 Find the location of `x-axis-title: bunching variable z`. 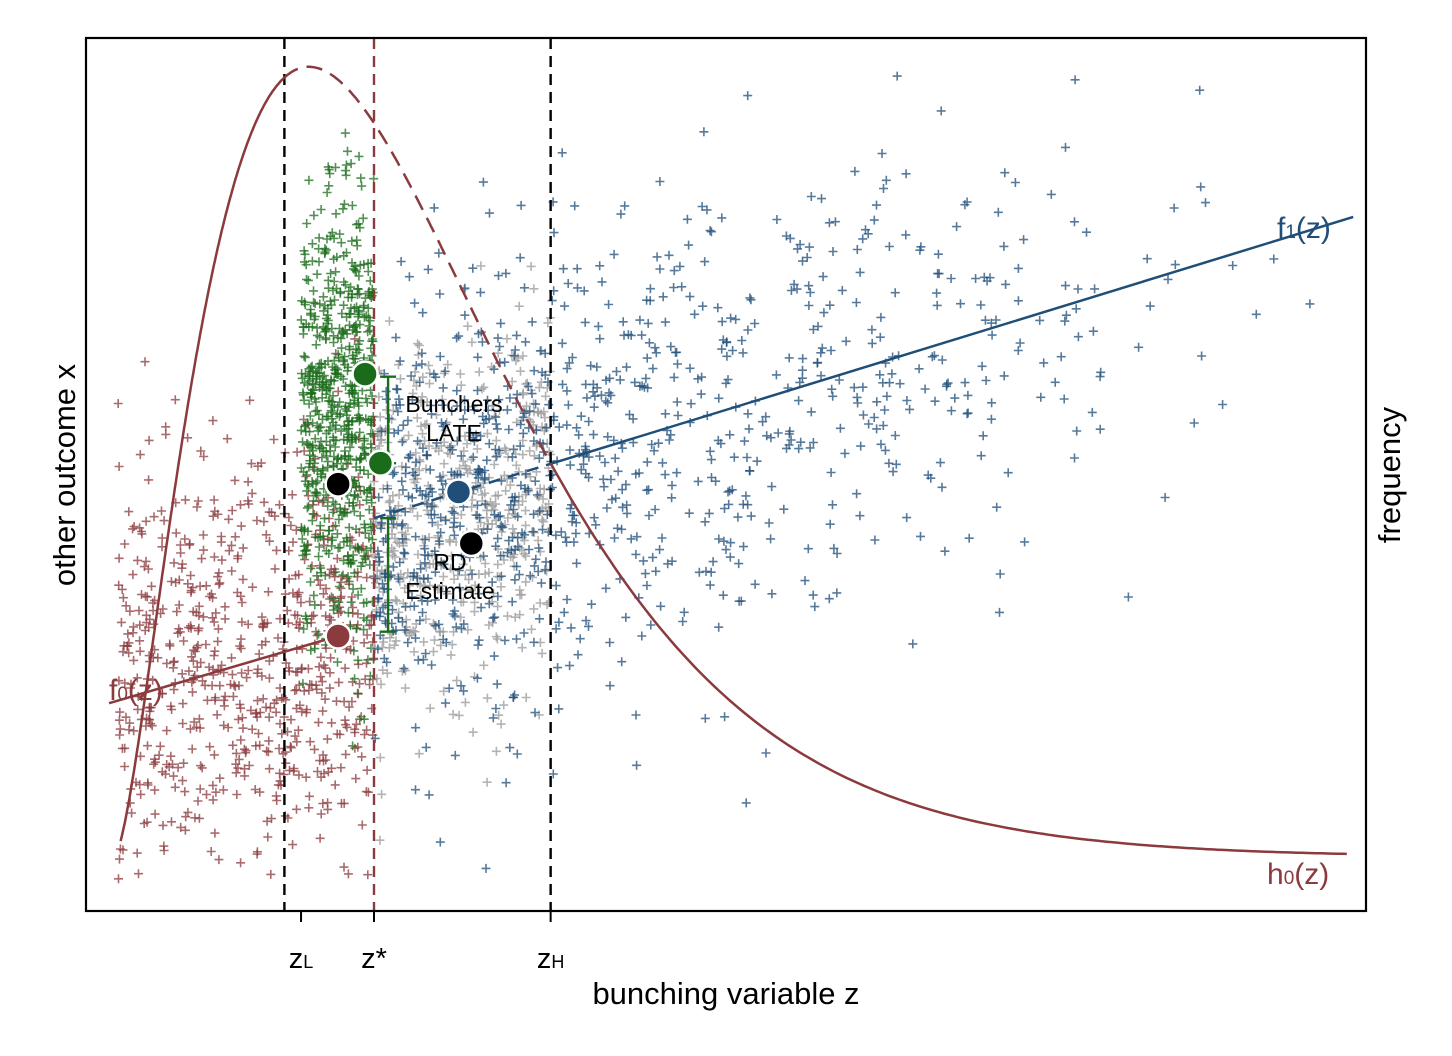

x-axis-title: bunching variable z is located at coordinates (725, 993).